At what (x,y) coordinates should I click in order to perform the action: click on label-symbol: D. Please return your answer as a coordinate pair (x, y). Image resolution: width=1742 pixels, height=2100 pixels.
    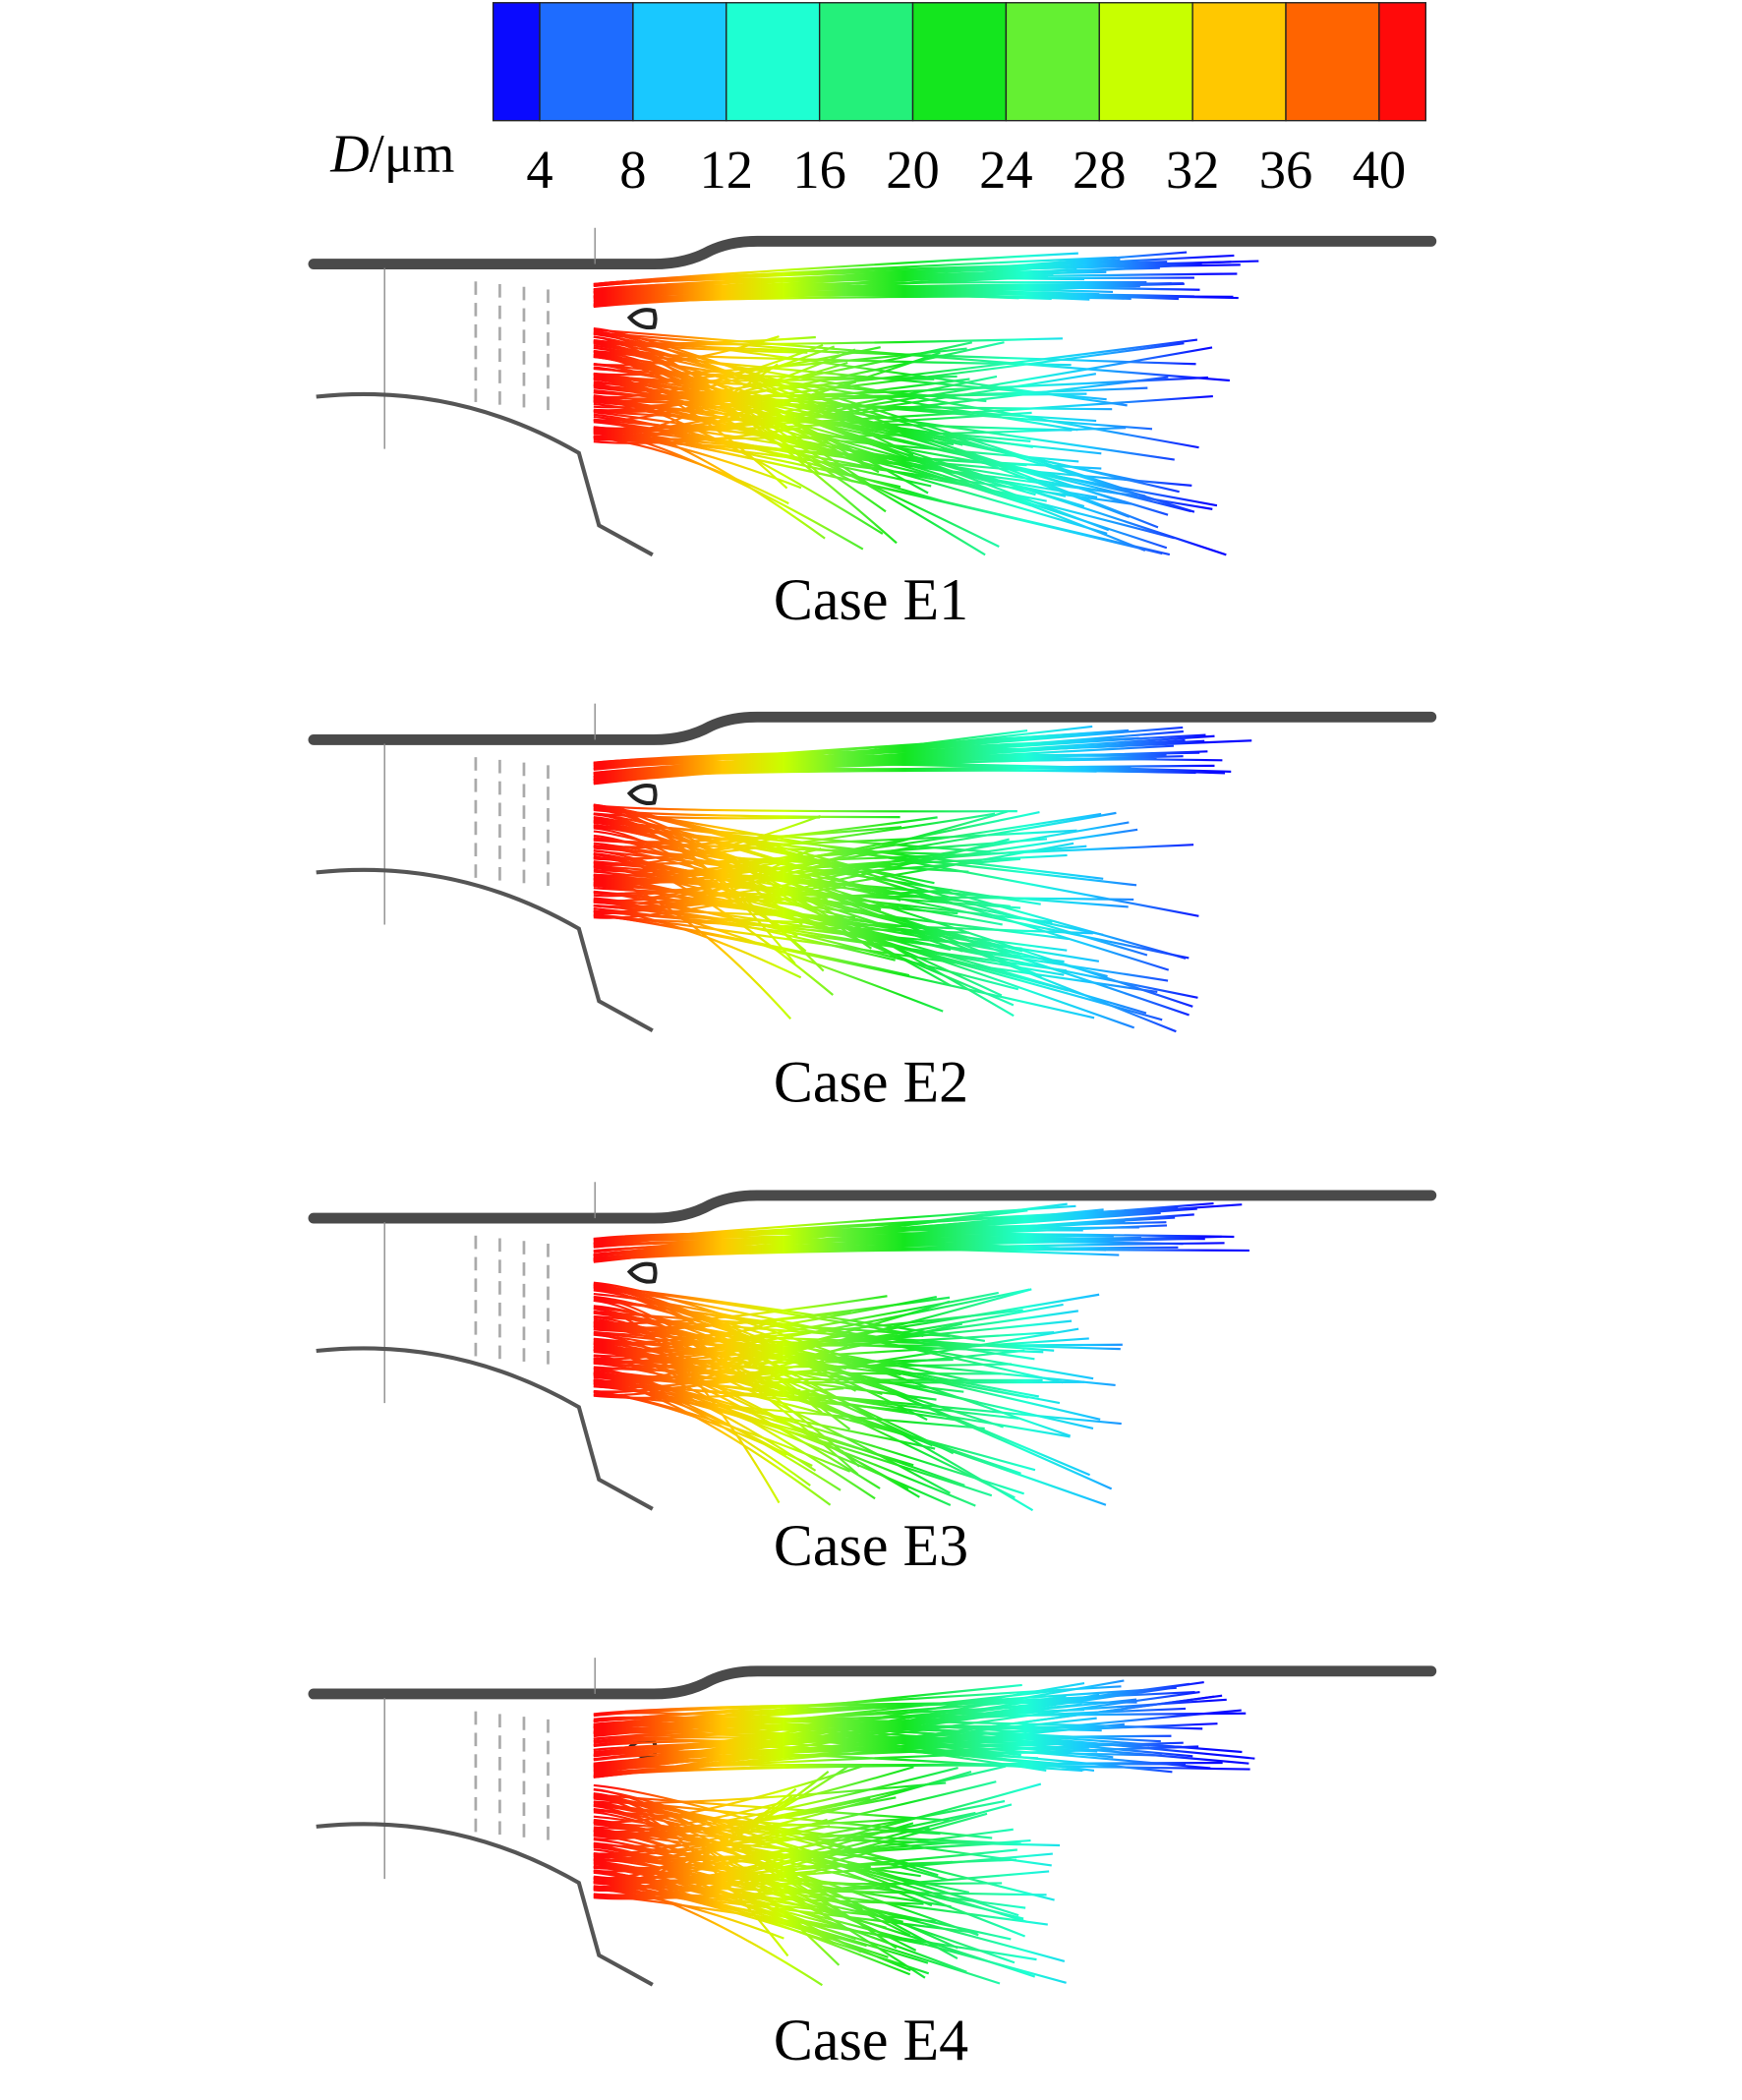
    Looking at the image, I should click on (349, 154).